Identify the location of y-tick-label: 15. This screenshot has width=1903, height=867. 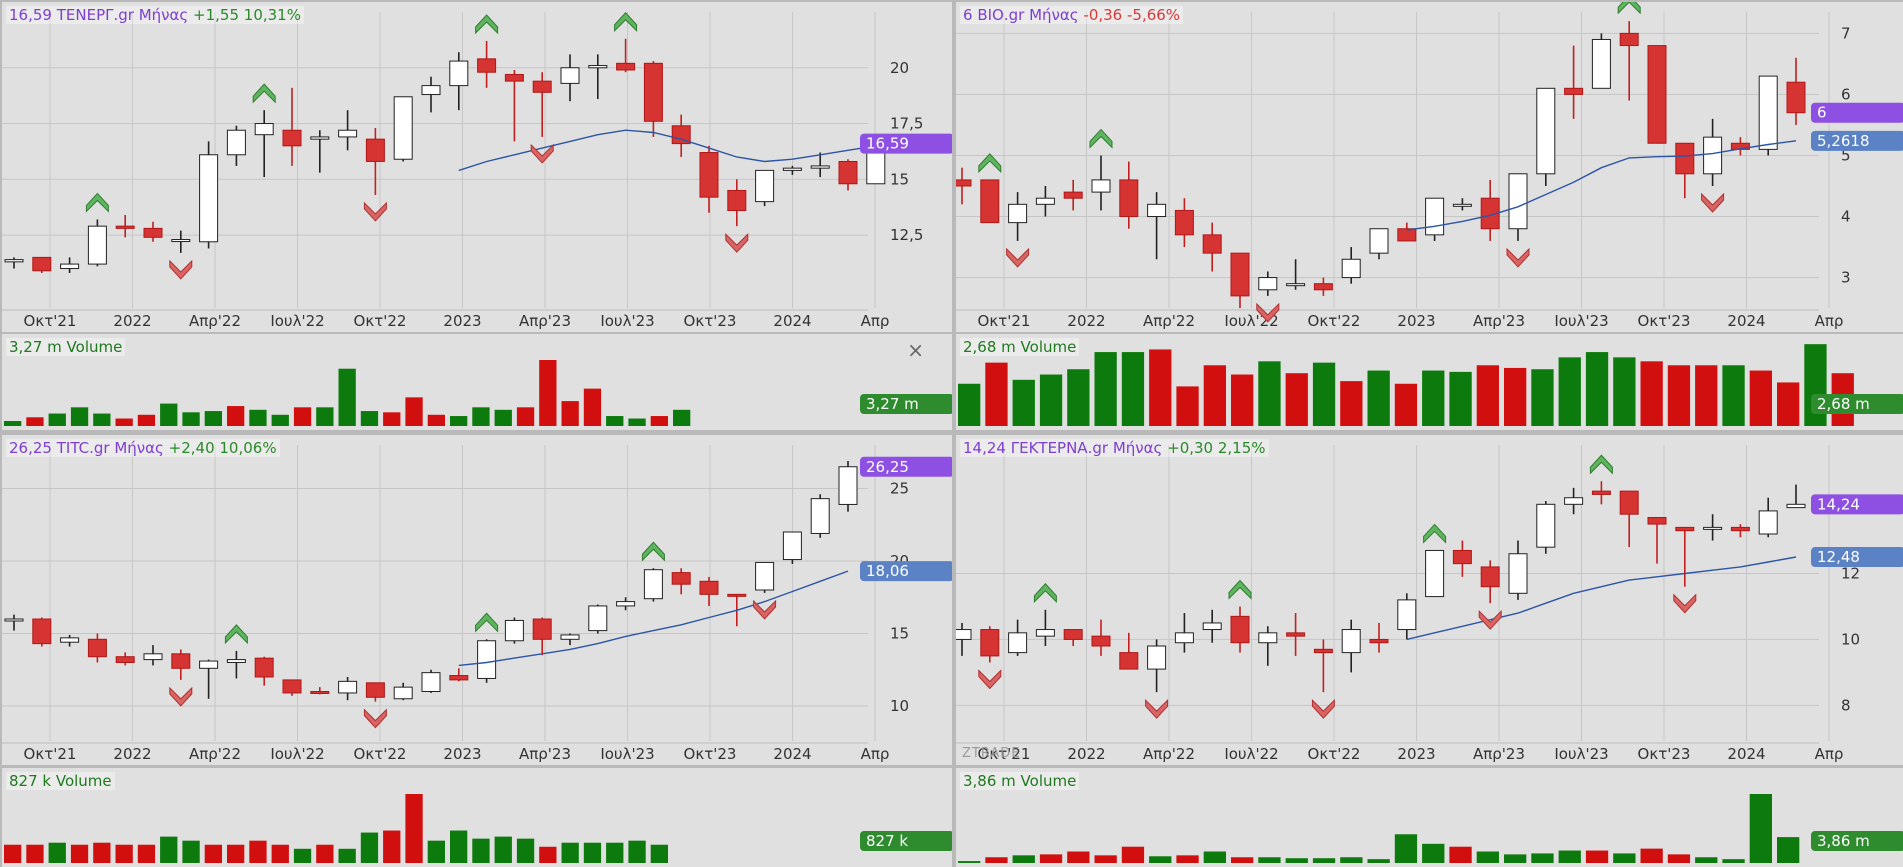
(899, 634).